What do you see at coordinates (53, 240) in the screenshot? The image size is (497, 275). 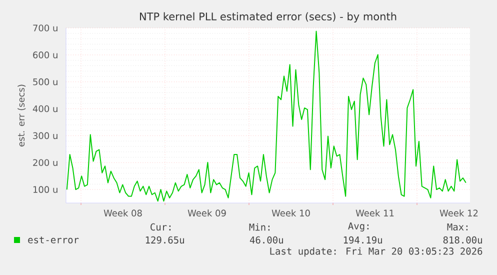 I see `legend-label: est-error` at bounding box center [53, 240].